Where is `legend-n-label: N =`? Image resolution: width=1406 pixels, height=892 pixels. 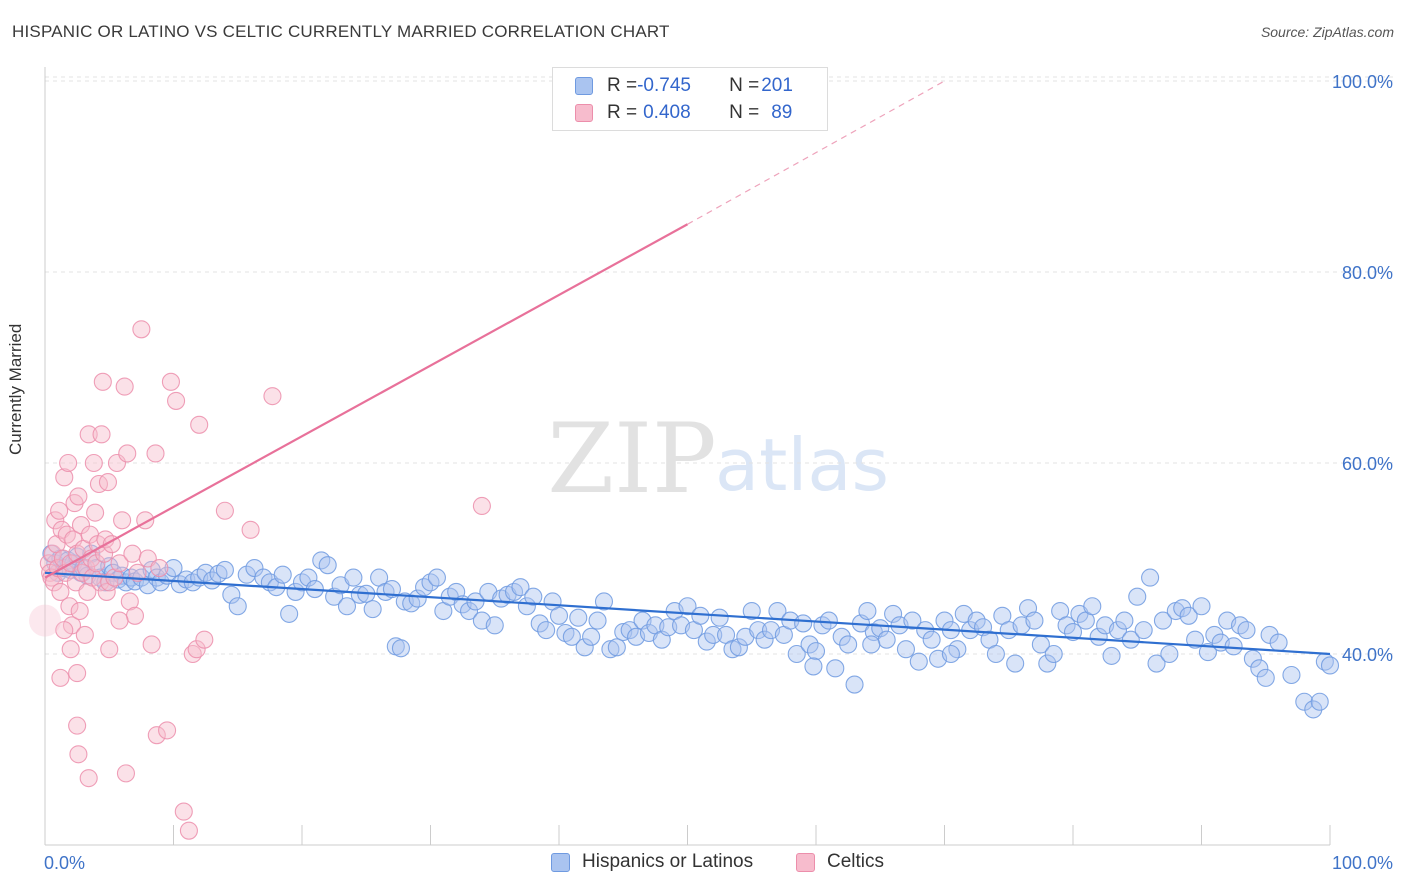
legend-n-label: N = is located at coordinates (744, 112).